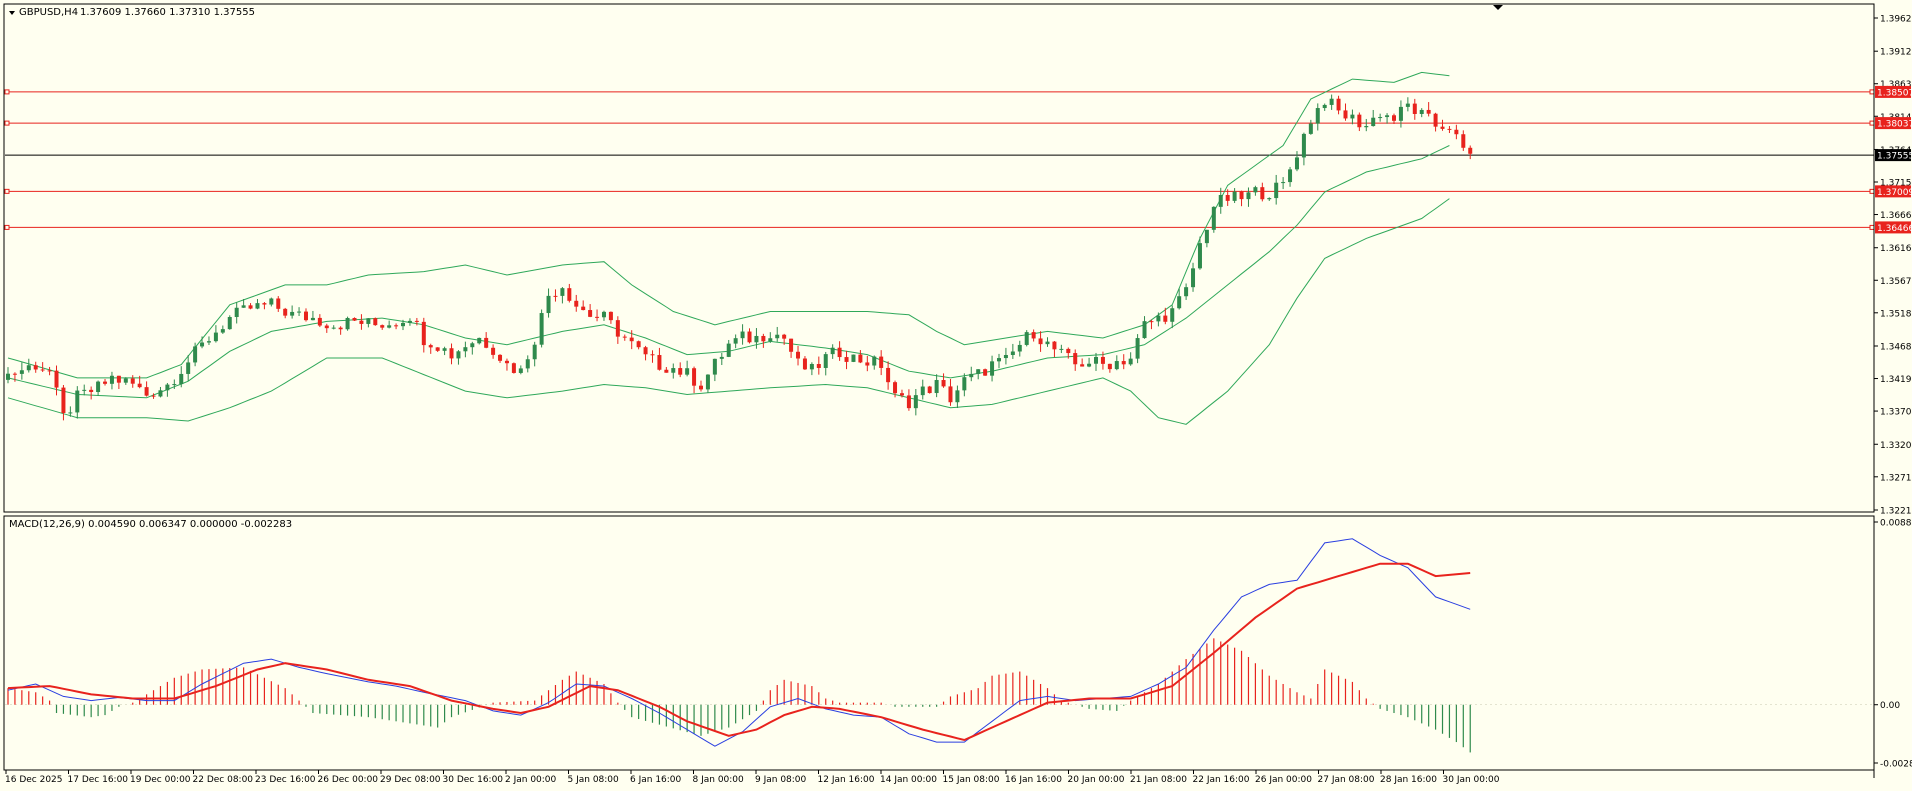  I want to click on price-tick-label-5: 1.37150, so click(1896, 184).